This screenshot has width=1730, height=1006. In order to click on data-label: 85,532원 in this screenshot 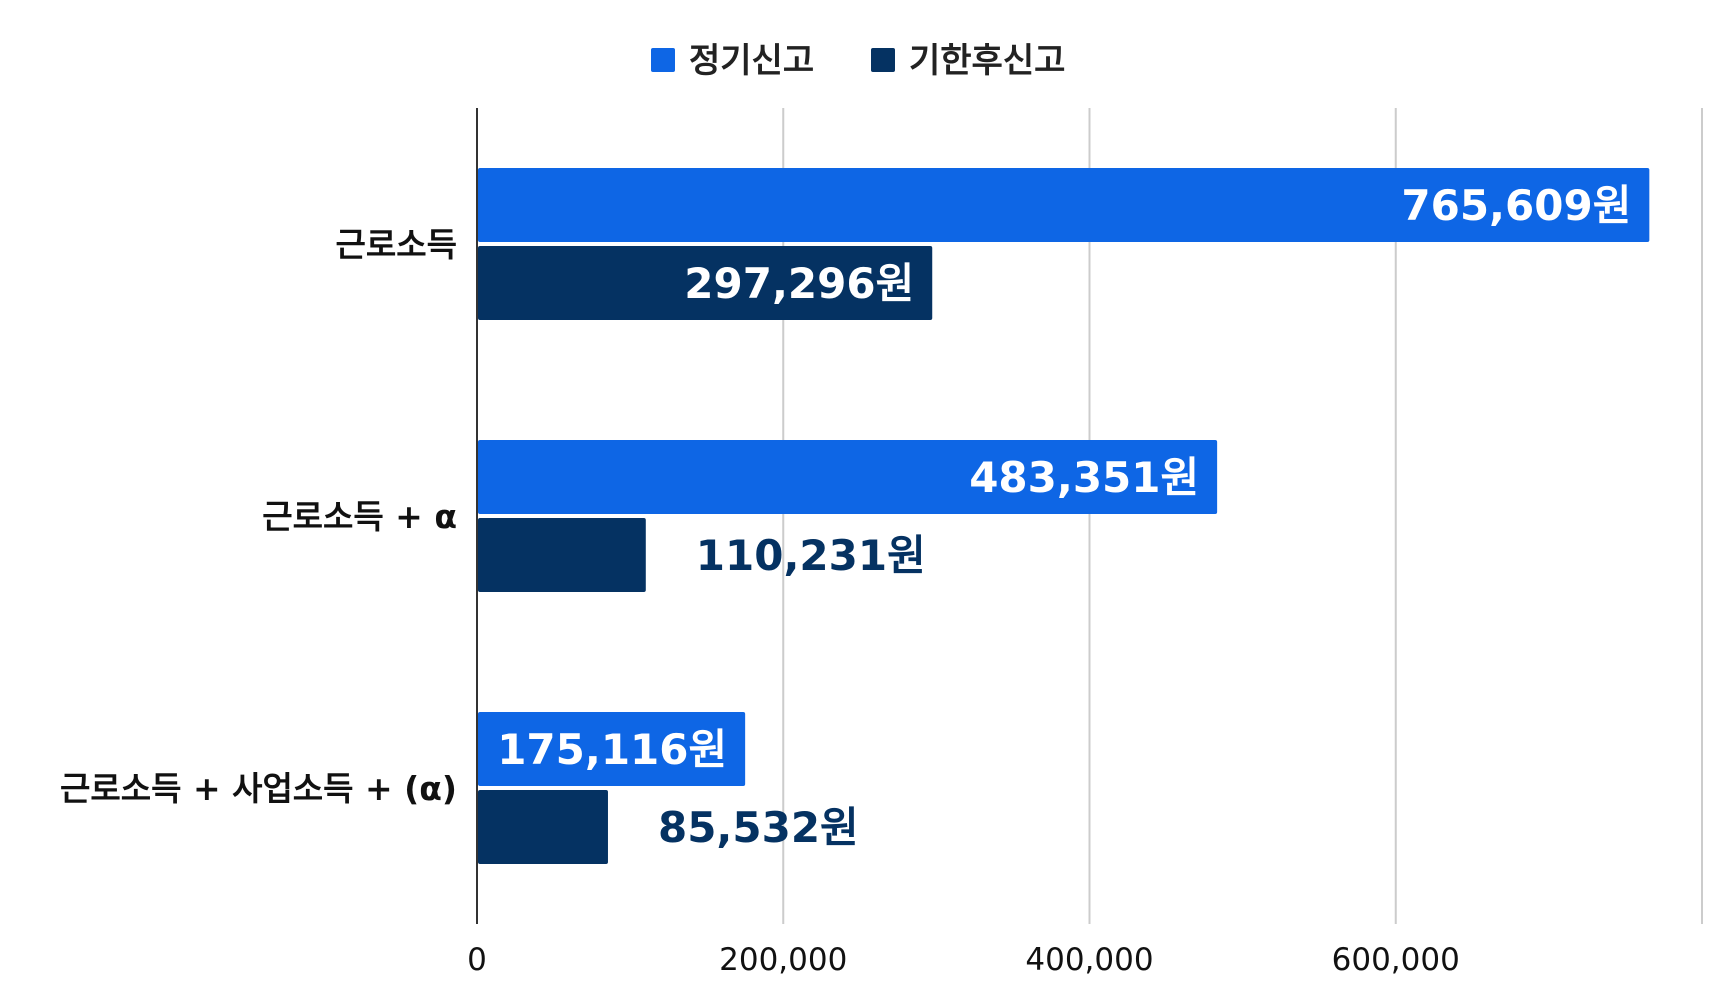, I will do `click(758, 827)`.